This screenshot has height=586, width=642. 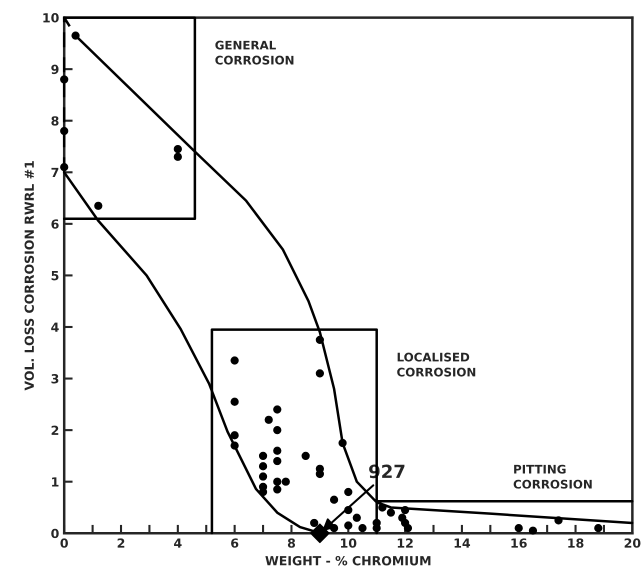 I want to click on x-tick-label: 12, so click(x=405, y=543).